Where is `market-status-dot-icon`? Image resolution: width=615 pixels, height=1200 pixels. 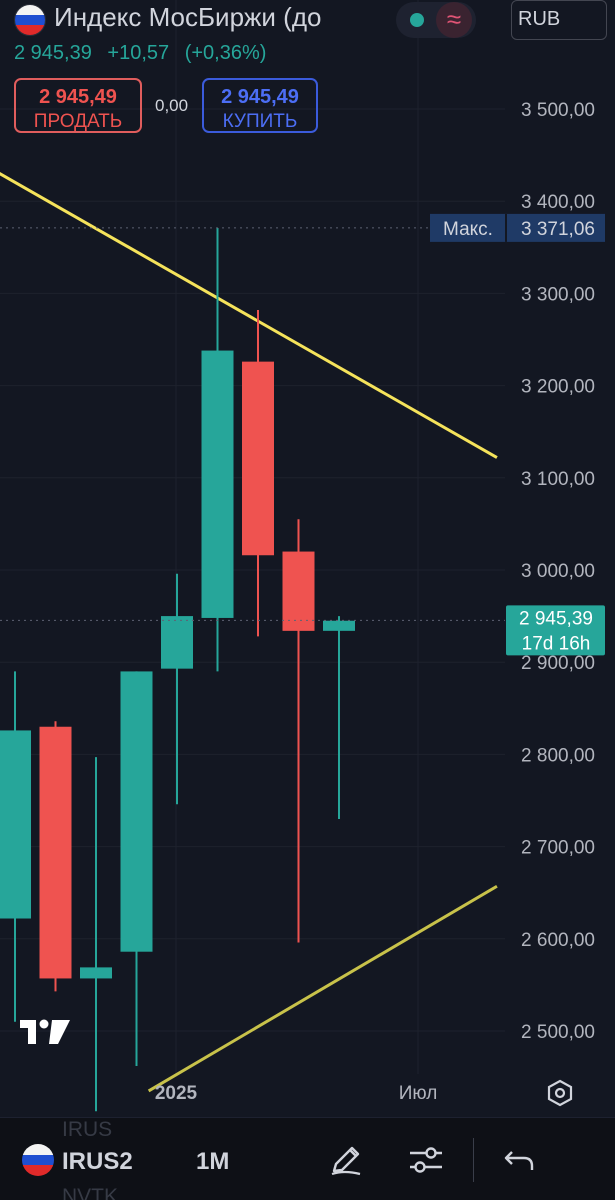
market-status-dot-icon is located at coordinates (417, 20).